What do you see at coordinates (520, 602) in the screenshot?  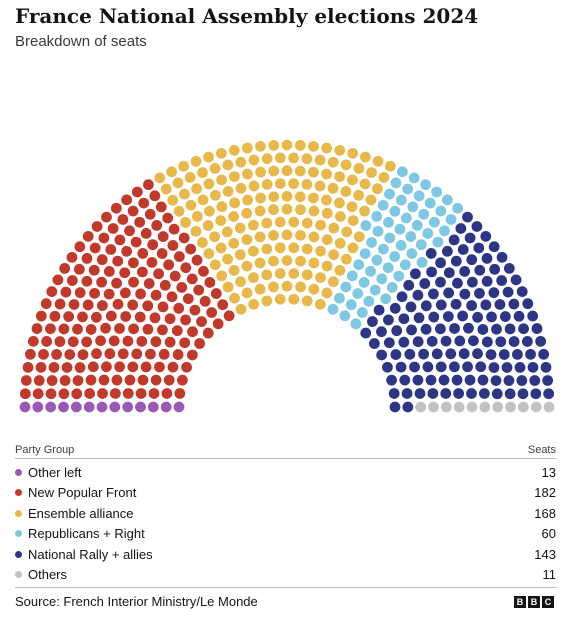 I see `logo-letter: B` at bounding box center [520, 602].